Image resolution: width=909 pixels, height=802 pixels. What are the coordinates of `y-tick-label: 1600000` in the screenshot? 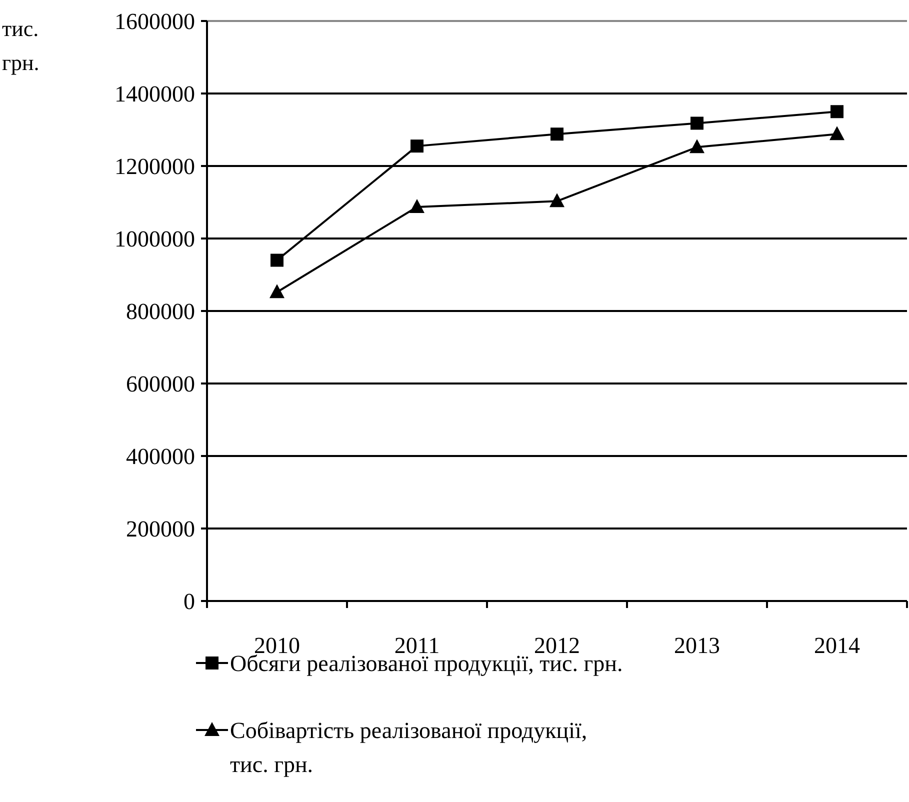 It's located at (154, 21).